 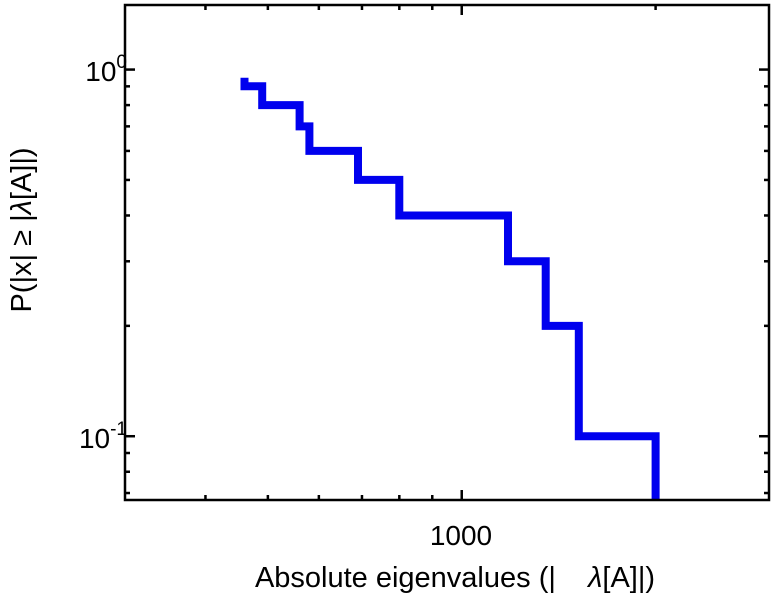 What do you see at coordinates (461, 535) in the screenshot?
I see `x-tick-label-1000: 1000` at bounding box center [461, 535].